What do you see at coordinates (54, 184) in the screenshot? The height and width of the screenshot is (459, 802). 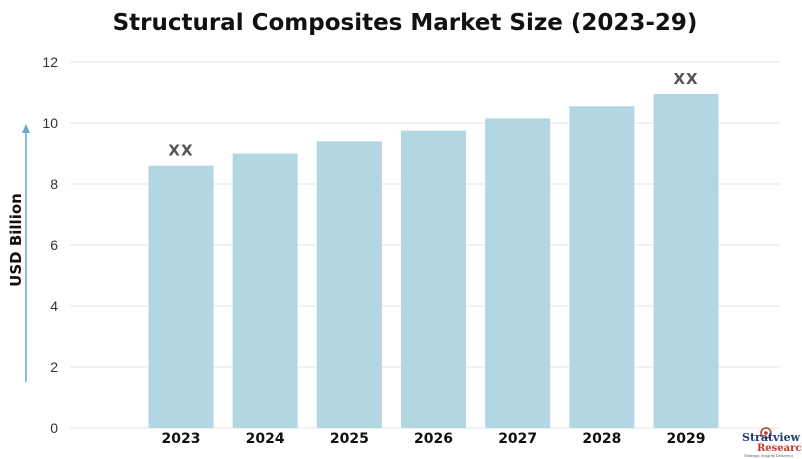 I see `y-tick-label: 8` at bounding box center [54, 184].